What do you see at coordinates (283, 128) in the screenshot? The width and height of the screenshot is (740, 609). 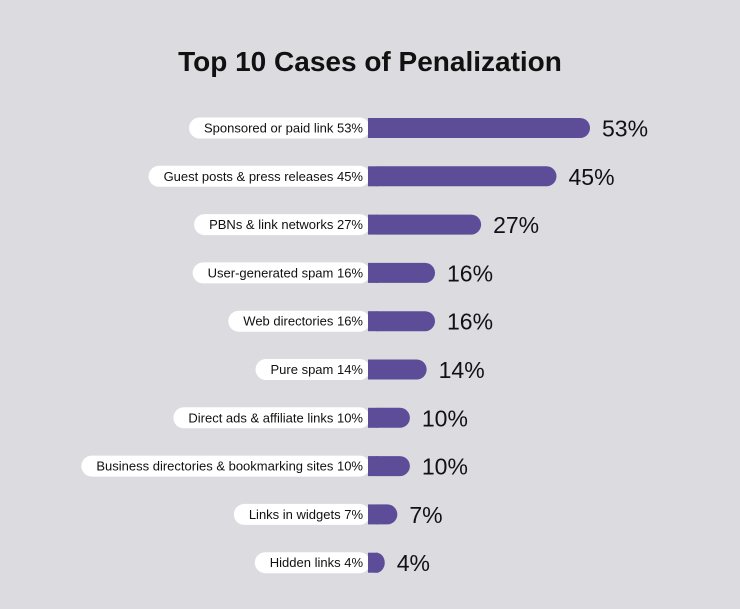 I see `category-label: Sponsored or paid link 53%` at bounding box center [283, 128].